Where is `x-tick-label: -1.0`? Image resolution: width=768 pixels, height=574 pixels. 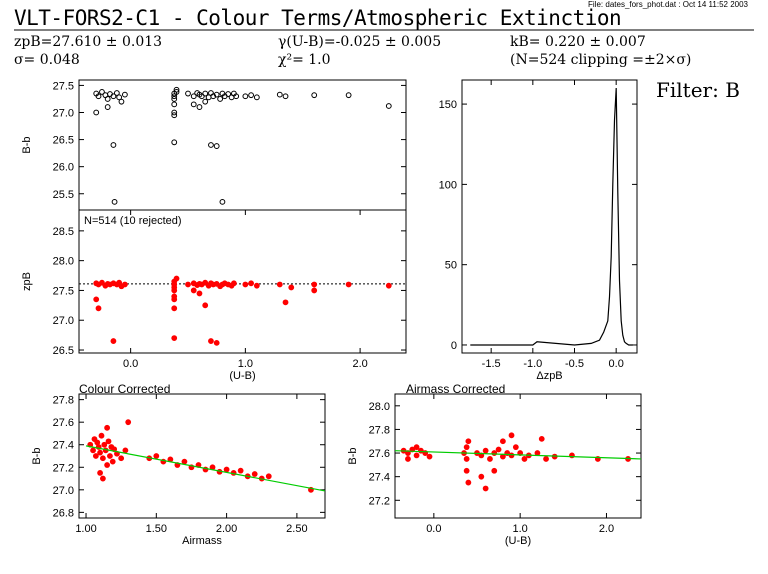
x-tick-label: -1.0 is located at coordinates (532, 364).